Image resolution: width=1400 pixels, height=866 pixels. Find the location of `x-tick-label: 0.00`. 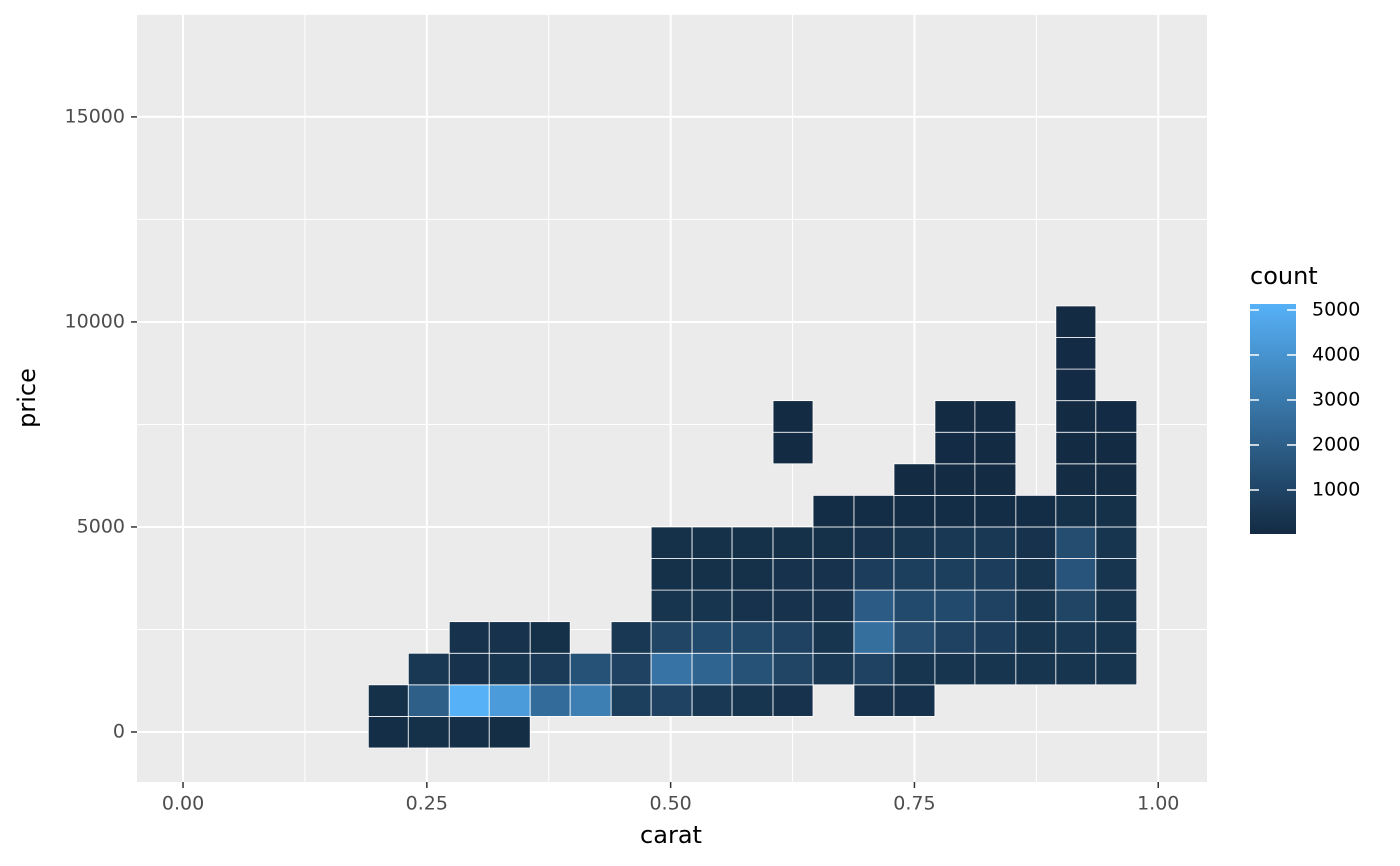

x-tick-label: 0.00 is located at coordinates (183, 804).